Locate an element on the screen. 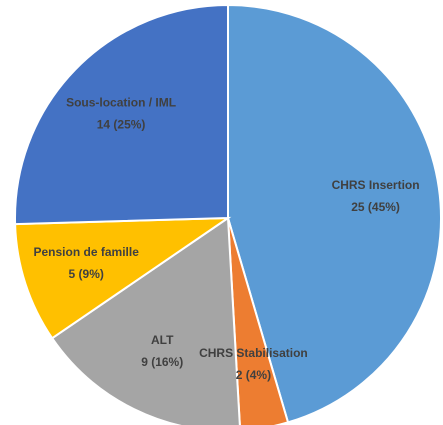 This screenshot has width=443, height=425. slice-label: Pension de famille is located at coordinates (87, 252).